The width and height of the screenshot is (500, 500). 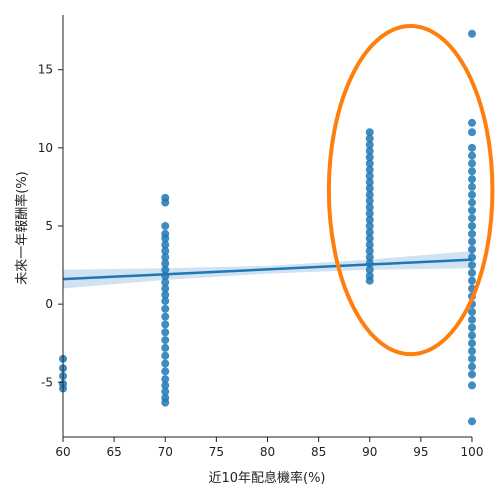 I want to click on x-axis-label: 近10年配息機率(%), so click(x=266, y=478).